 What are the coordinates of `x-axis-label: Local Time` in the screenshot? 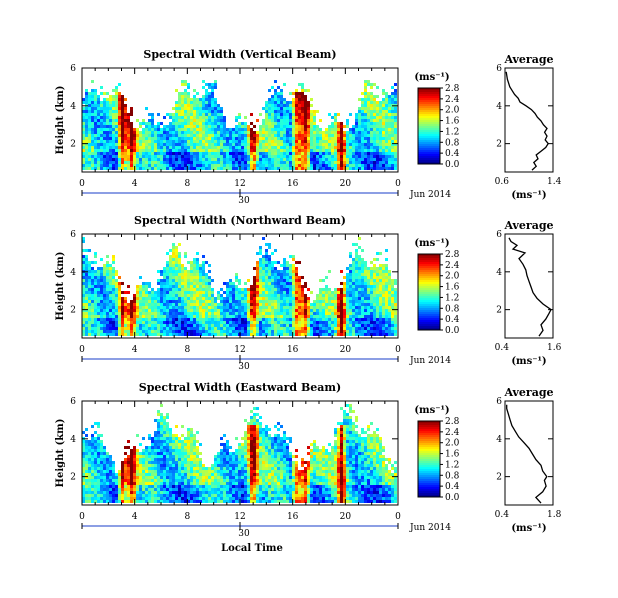 It's located at (252, 548).